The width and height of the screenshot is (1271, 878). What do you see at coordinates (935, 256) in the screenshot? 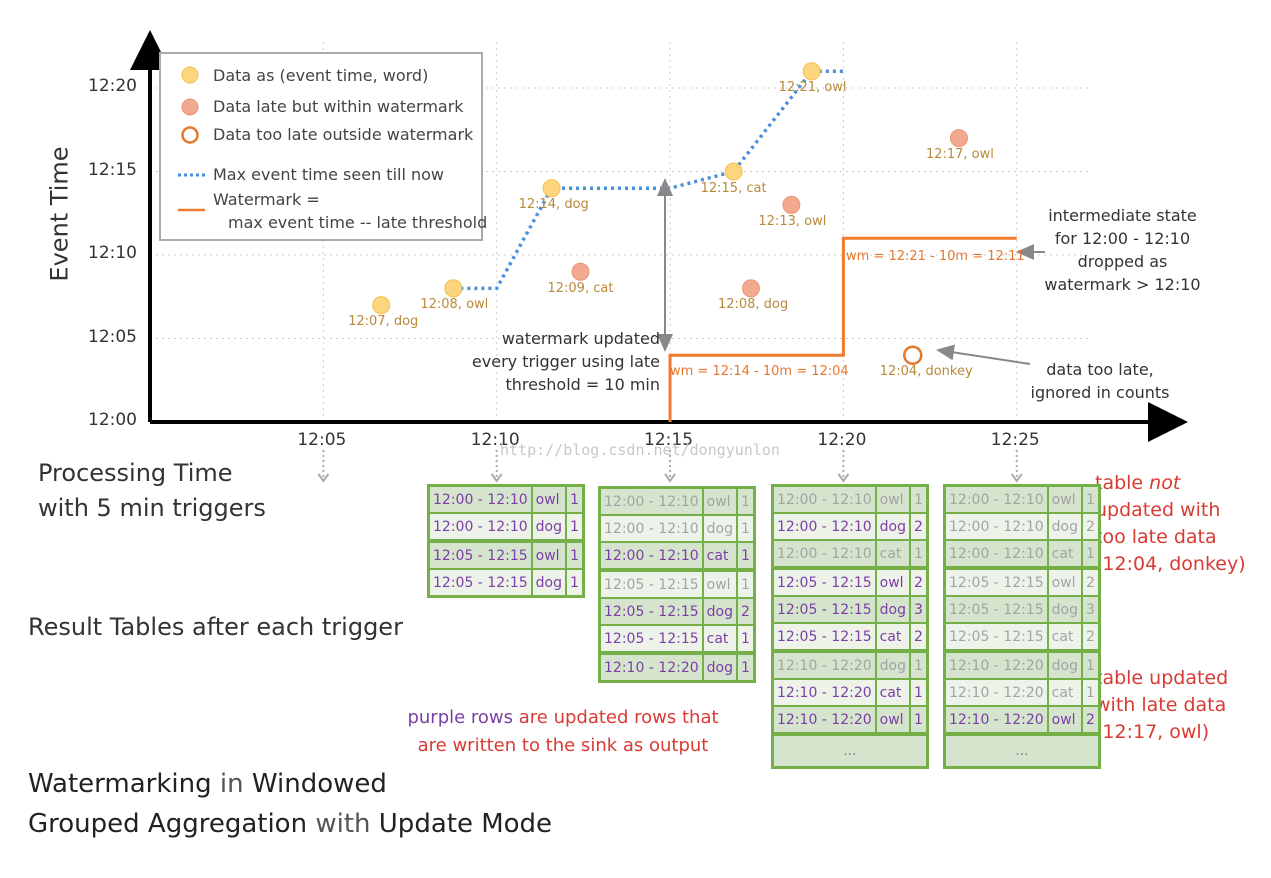
I see `wm-label-2: wm = 12:21 - 10m = 12:11` at bounding box center [935, 256].